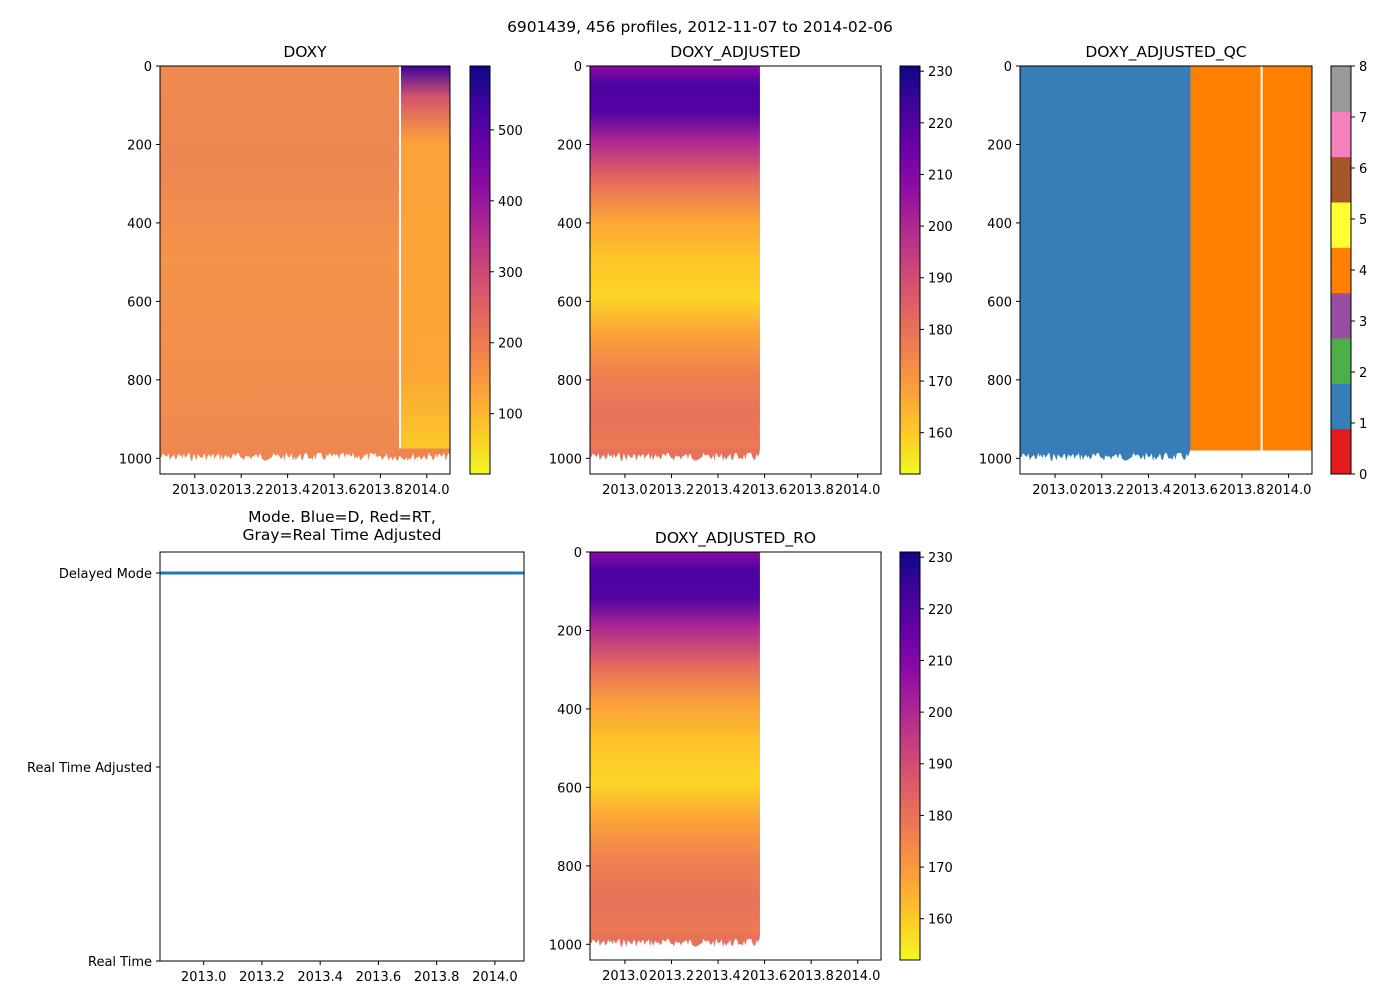 The height and width of the screenshot is (1000, 1400). Describe the element at coordinates (940, 279) in the screenshot. I see `colorbar-tick-label: 190` at that location.